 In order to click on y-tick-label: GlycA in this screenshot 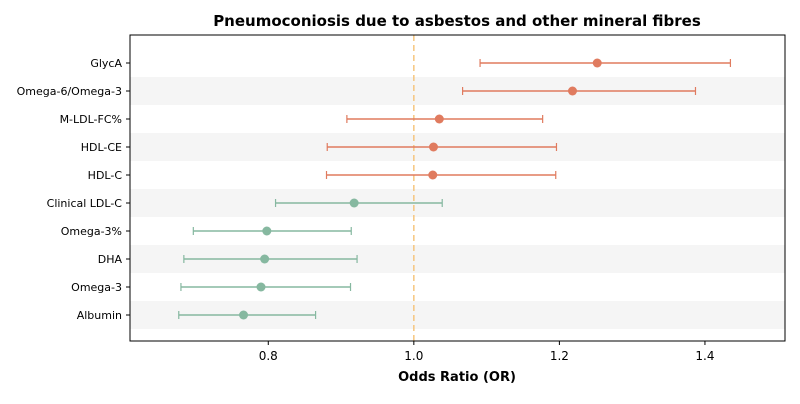, I will do `click(106, 63)`.